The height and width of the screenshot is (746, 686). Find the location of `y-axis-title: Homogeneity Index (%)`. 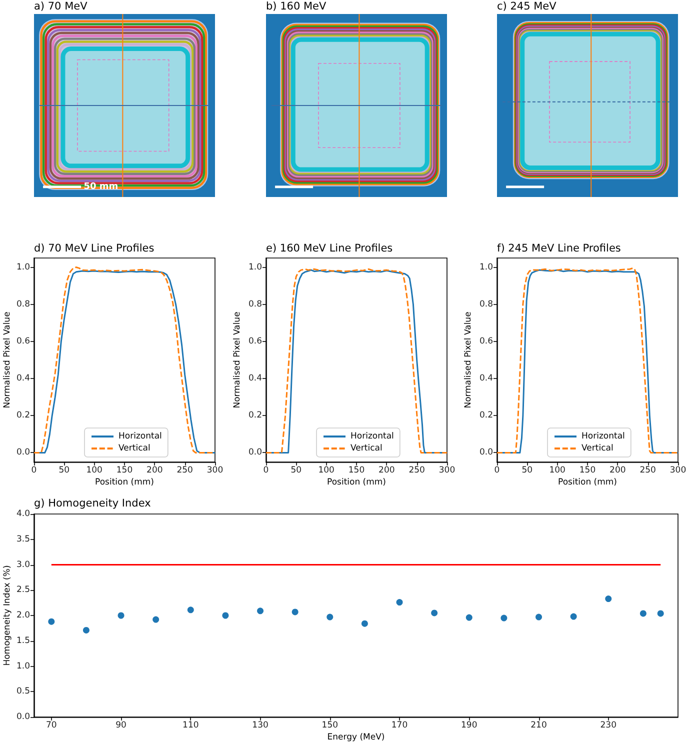

y-axis-title: Homogeneity Index (%) is located at coordinates (7, 615).